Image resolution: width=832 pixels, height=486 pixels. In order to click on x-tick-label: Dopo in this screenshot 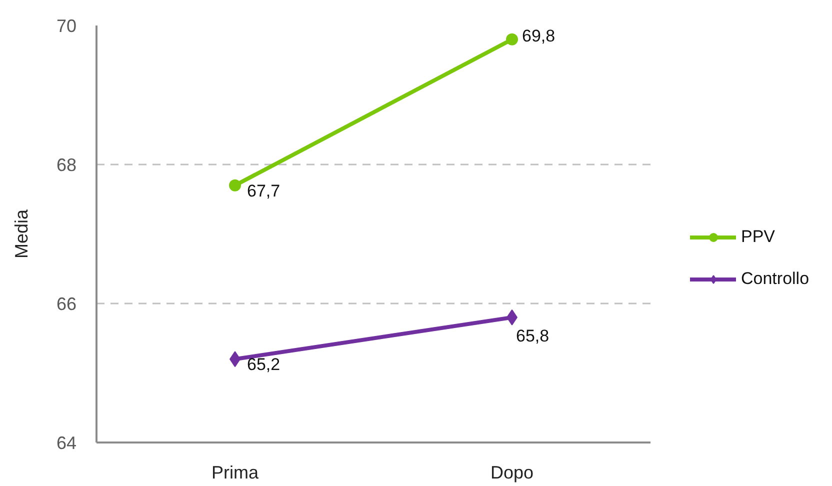, I will do `click(512, 472)`.